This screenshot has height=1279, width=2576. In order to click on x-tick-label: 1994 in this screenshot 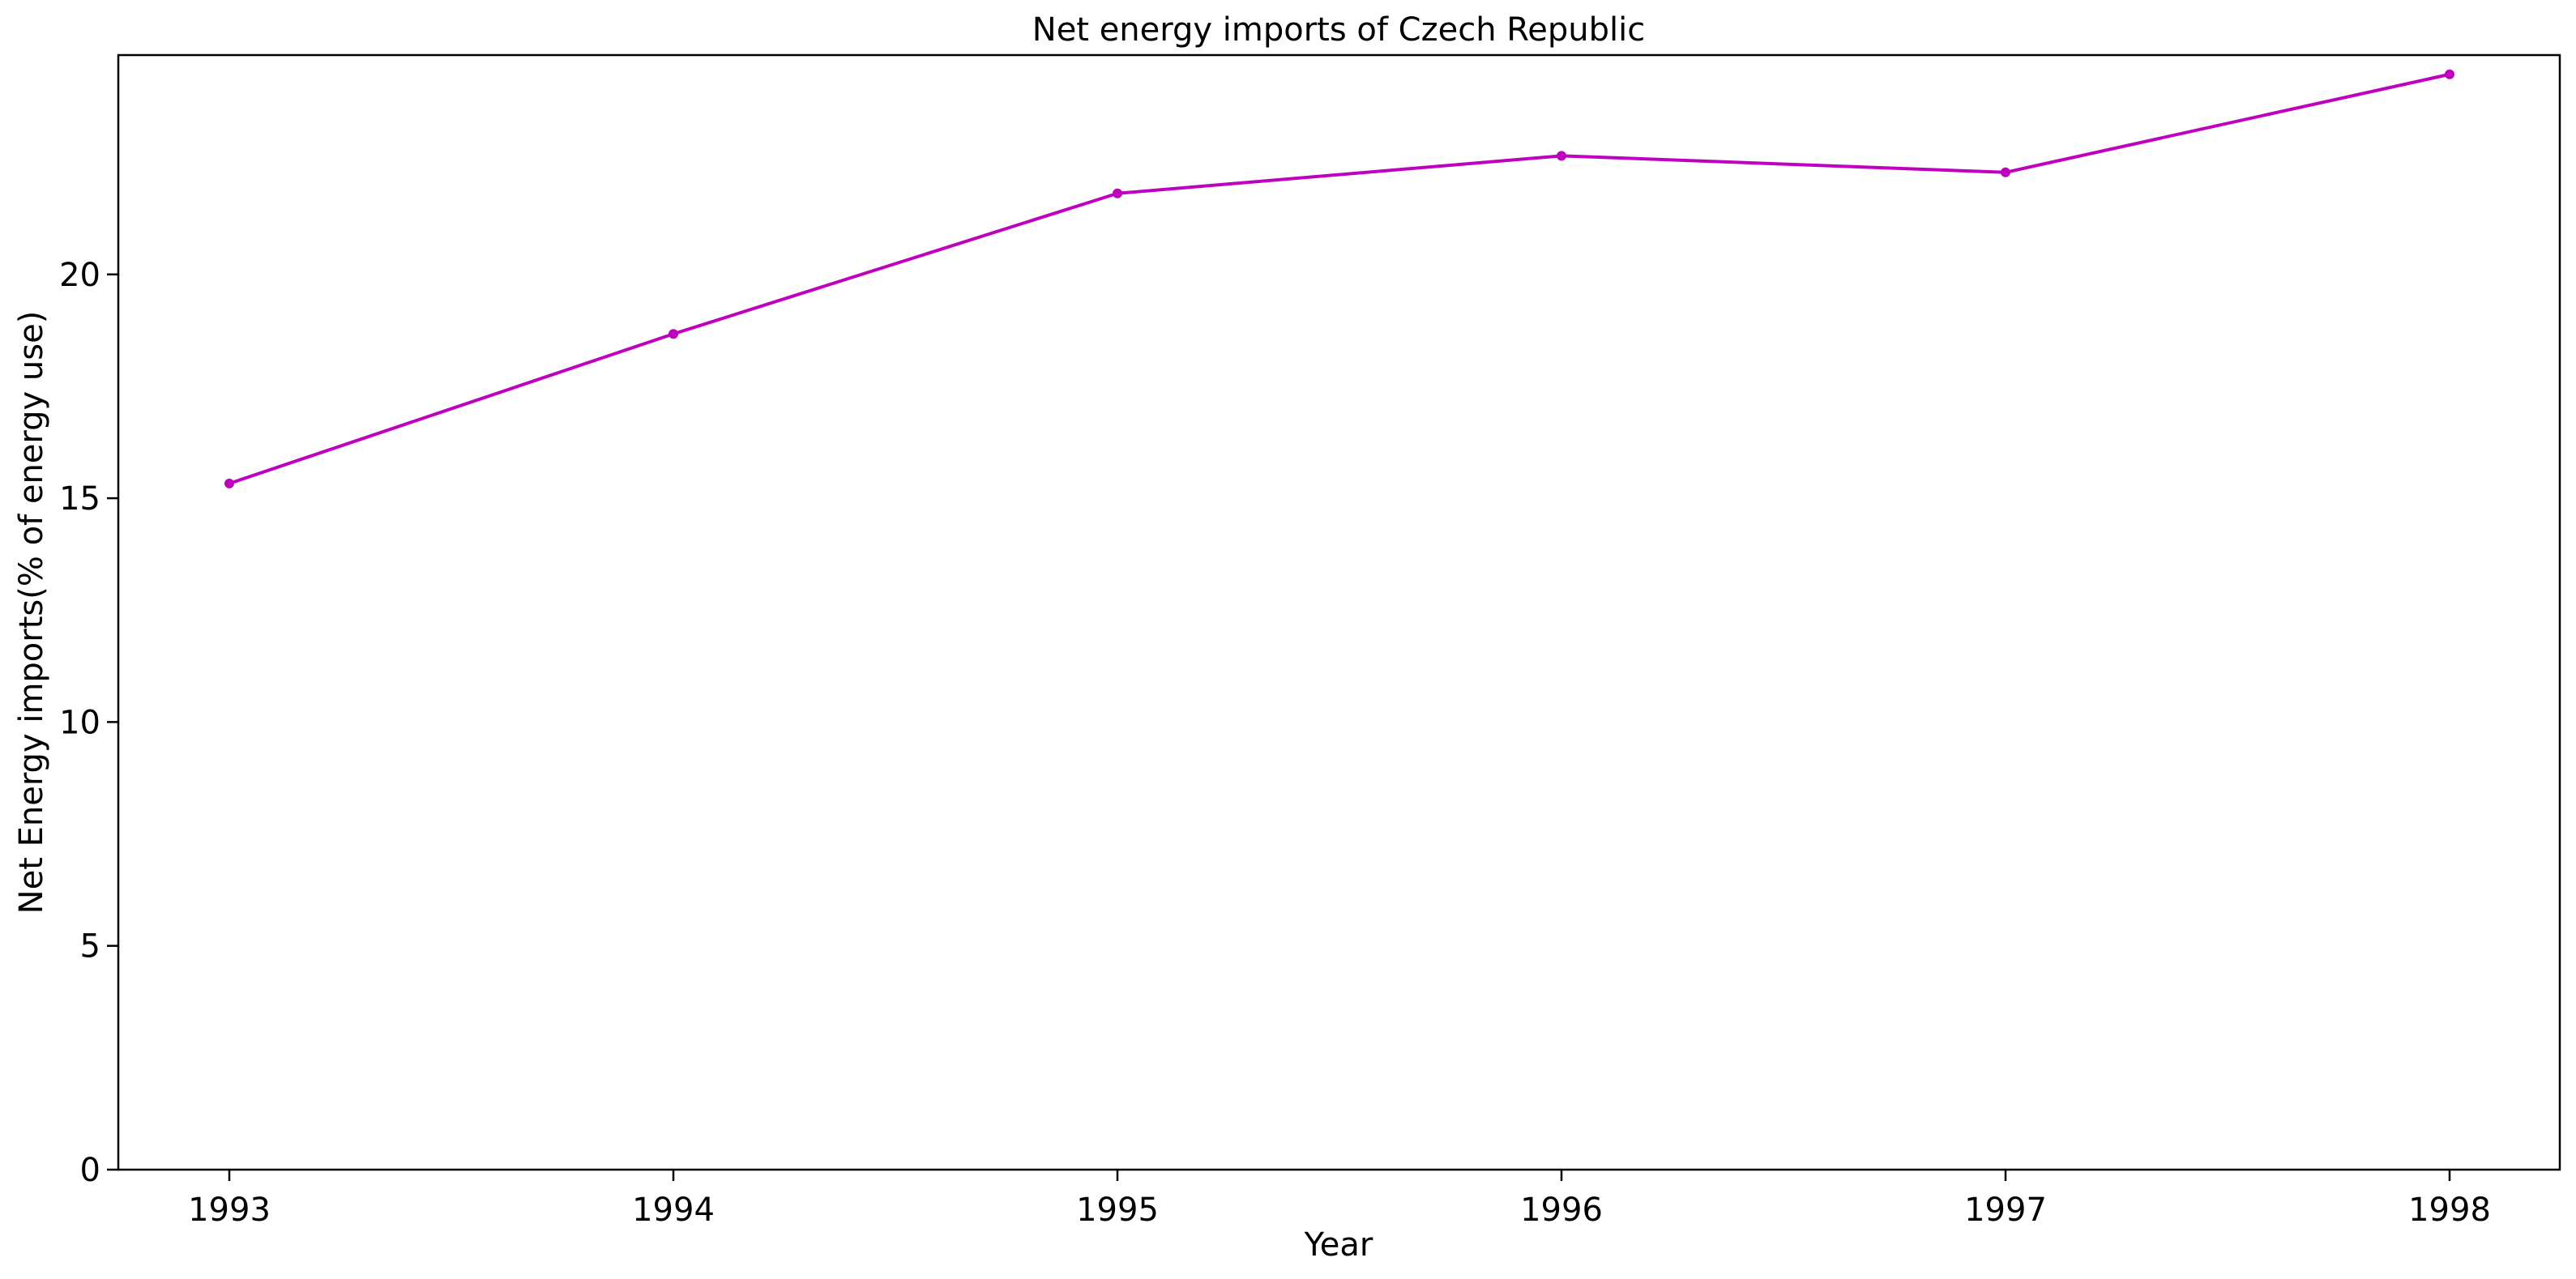, I will do `click(673, 1210)`.